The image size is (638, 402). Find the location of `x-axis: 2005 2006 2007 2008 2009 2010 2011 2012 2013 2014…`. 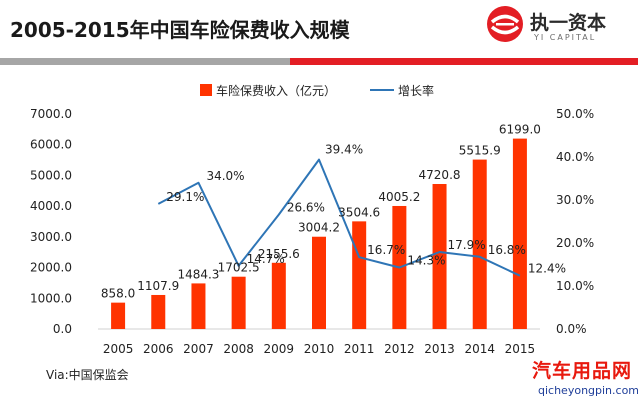

x-axis: 2005 2006 2007 2008 2009 2010 2011 2012 2013 2014… is located at coordinates (319, 349).